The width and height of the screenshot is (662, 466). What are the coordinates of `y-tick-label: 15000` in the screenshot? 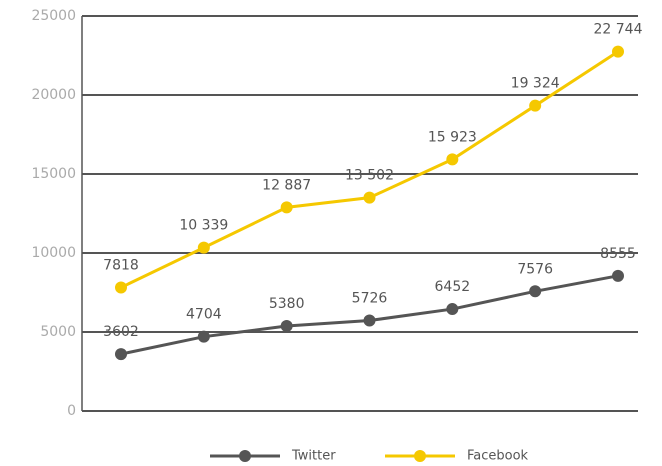 It's located at (53, 174).